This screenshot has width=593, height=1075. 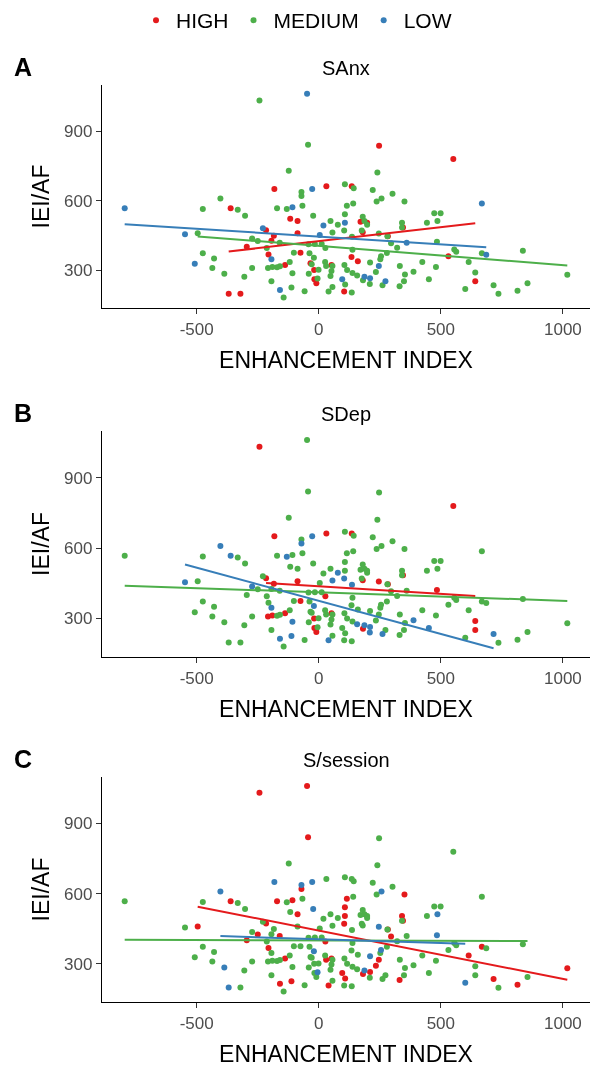 What do you see at coordinates (316, 21) in the screenshot?
I see `legend-label: MEDIUM` at bounding box center [316, 21].